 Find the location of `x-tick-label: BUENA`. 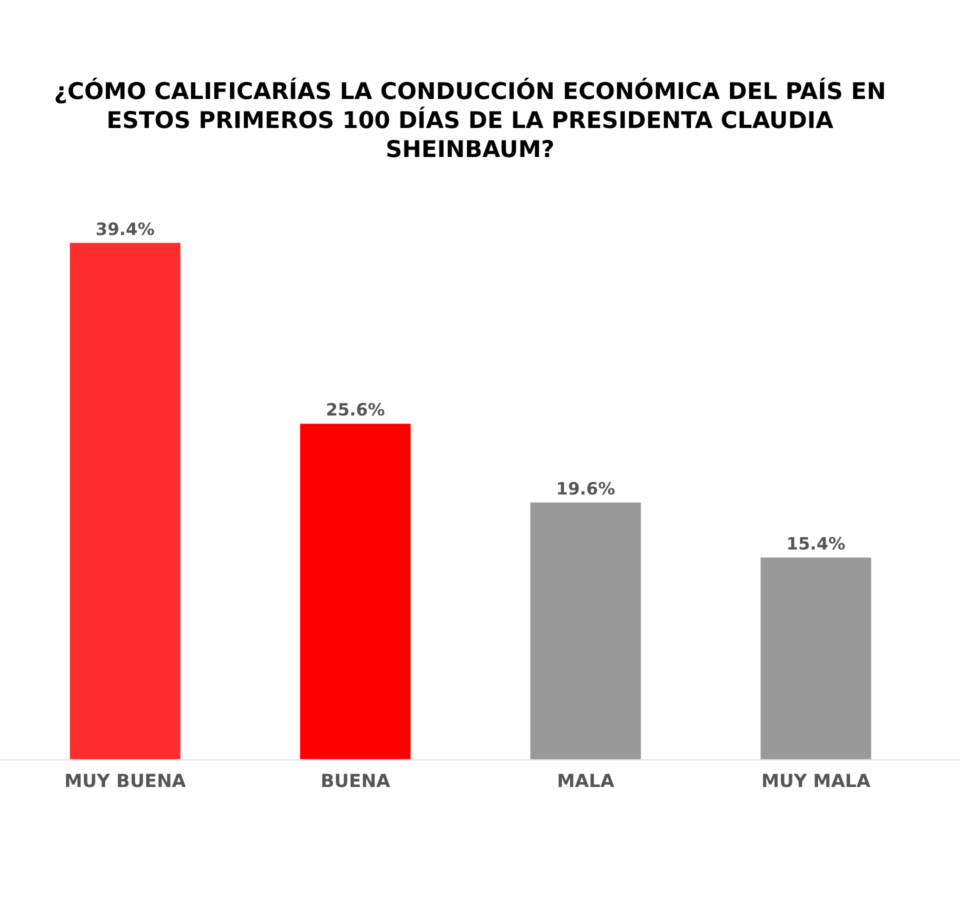

x-tick-label: BUENA is located at coordinates (355, 781).